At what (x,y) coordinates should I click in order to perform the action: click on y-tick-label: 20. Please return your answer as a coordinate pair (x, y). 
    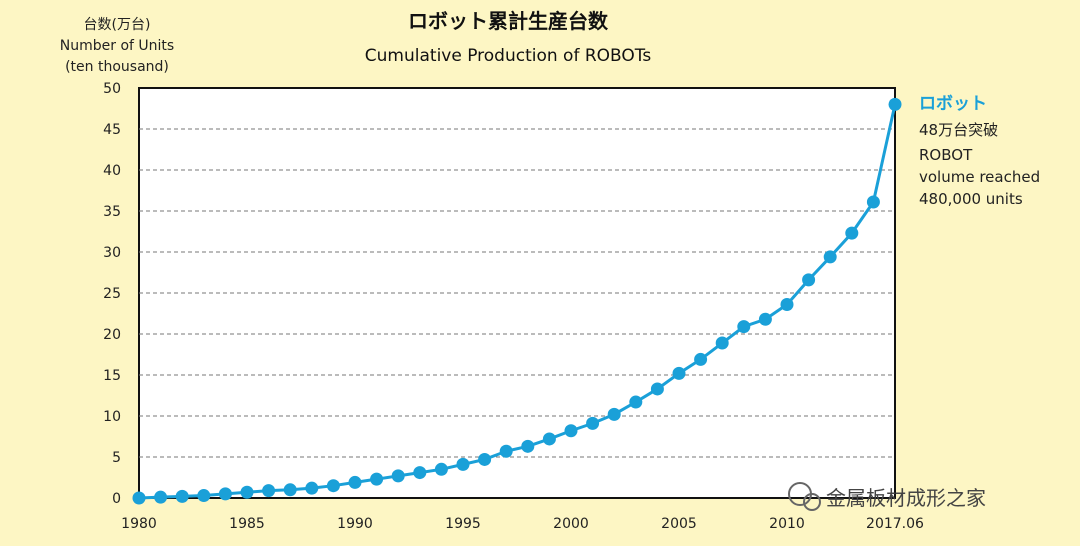
    Looking at the image, I should click on (112, 335).